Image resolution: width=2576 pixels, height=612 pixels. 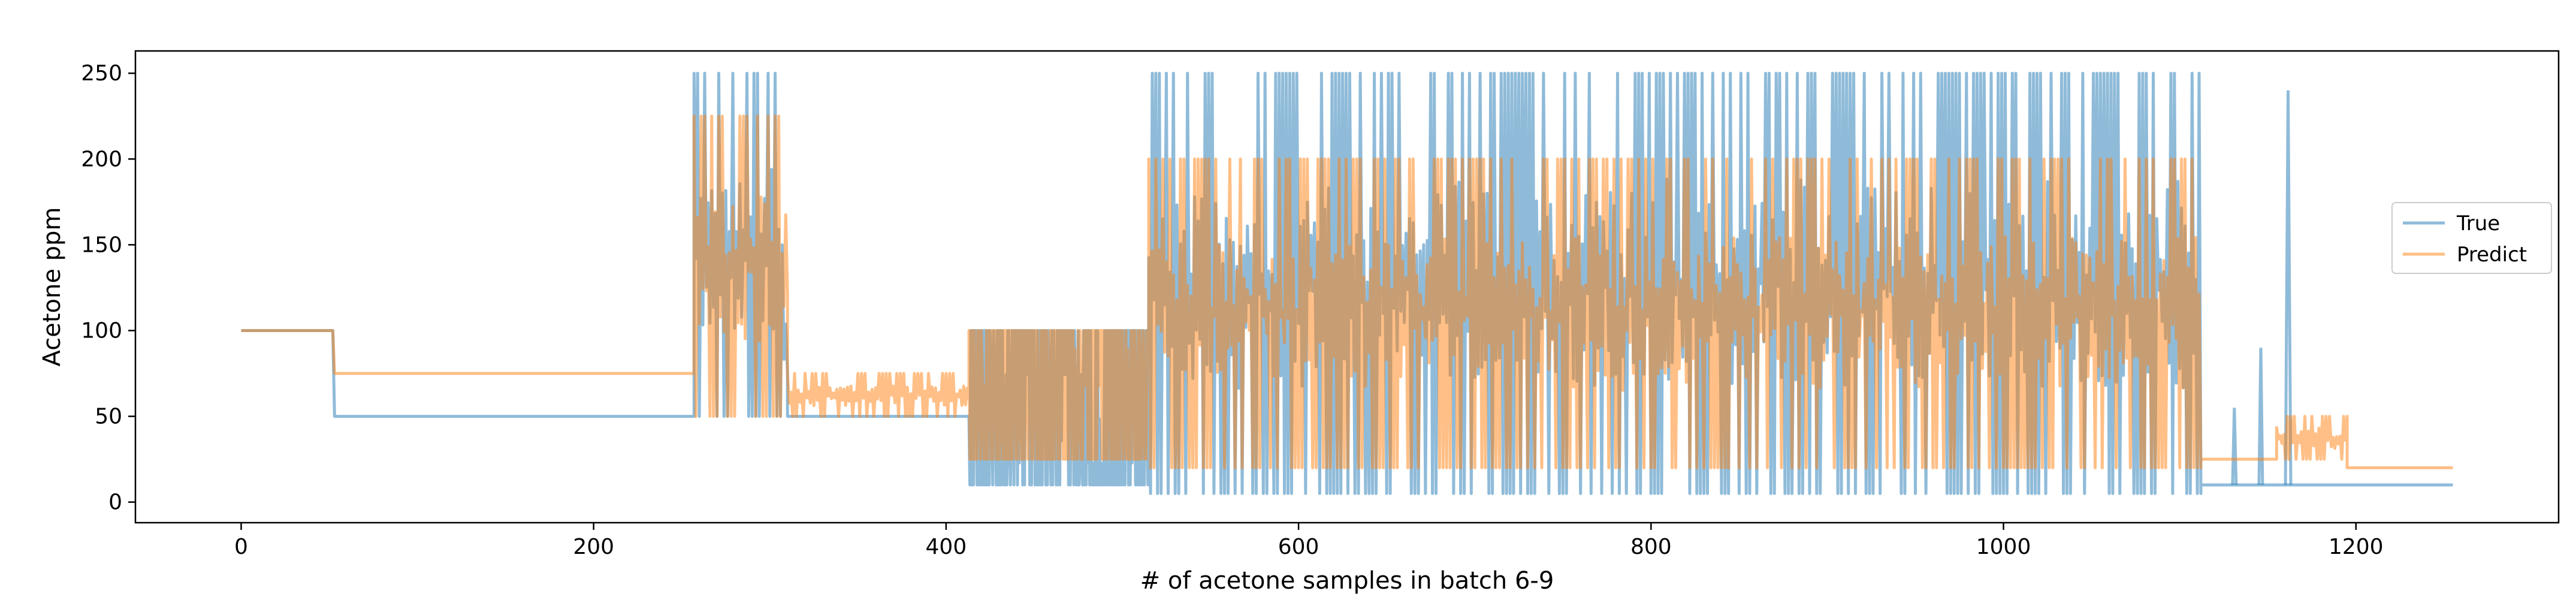 What do you see at coordinates (2478, 224) in the screenshot?
I see `legend-label-true: True` at bounding box center [2478, 224].